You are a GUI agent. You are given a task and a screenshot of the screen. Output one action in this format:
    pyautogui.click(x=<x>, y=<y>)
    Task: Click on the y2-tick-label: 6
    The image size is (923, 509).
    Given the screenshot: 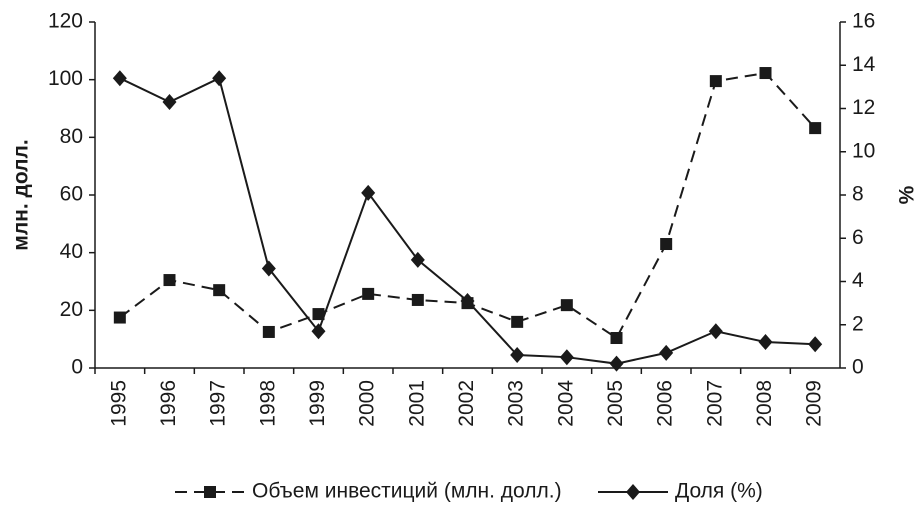 What is the action you would take?
    pyautogui.click(x=858, y=237)
    